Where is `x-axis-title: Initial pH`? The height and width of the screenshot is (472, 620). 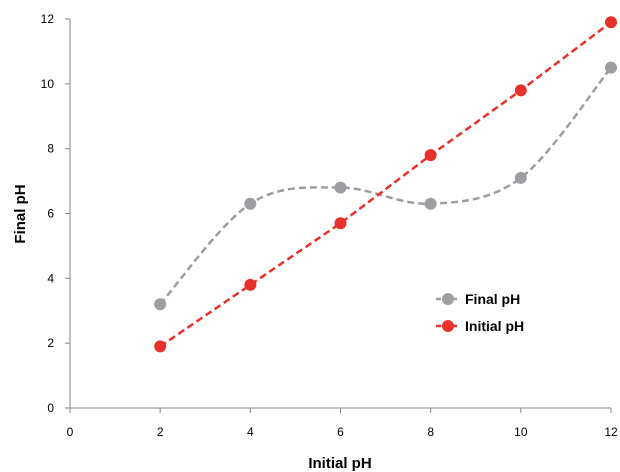 x-axis-title: Initial pH is located at coordinates (339, 463).